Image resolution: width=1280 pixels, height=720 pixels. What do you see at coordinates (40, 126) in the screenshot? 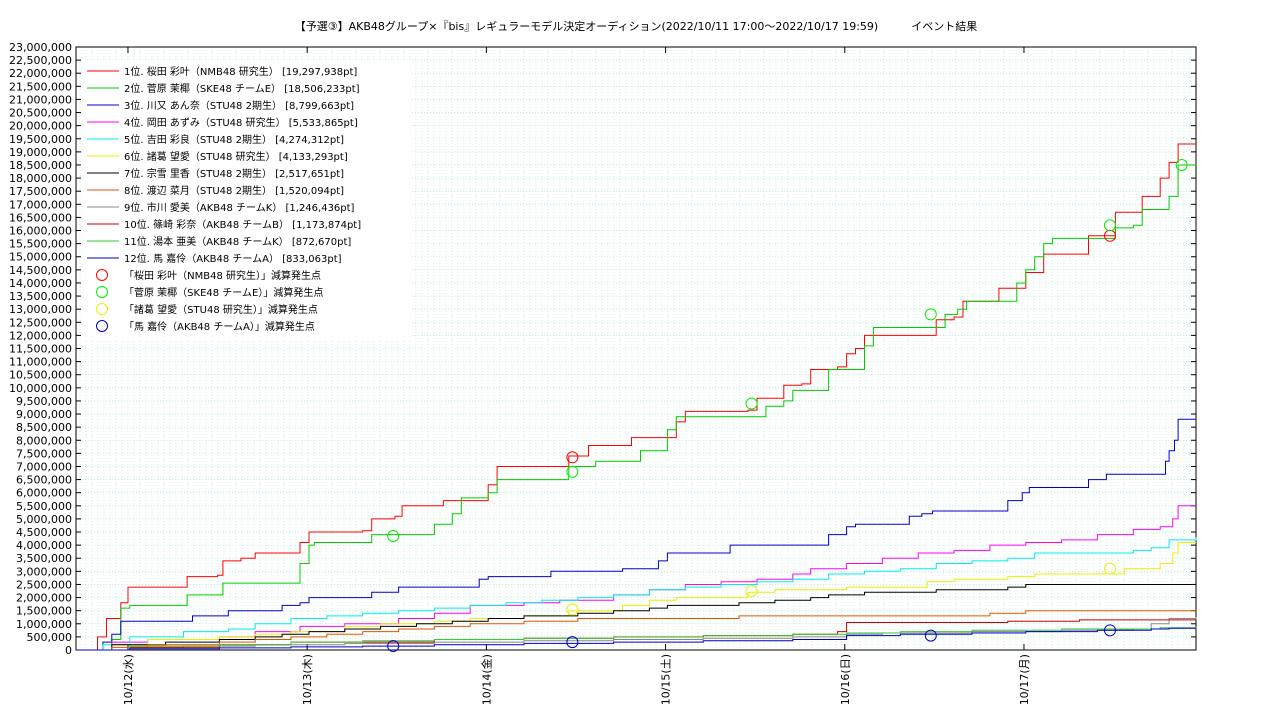
I see `y-tick-label: 20,000,000` at bounding box center [40, 126].